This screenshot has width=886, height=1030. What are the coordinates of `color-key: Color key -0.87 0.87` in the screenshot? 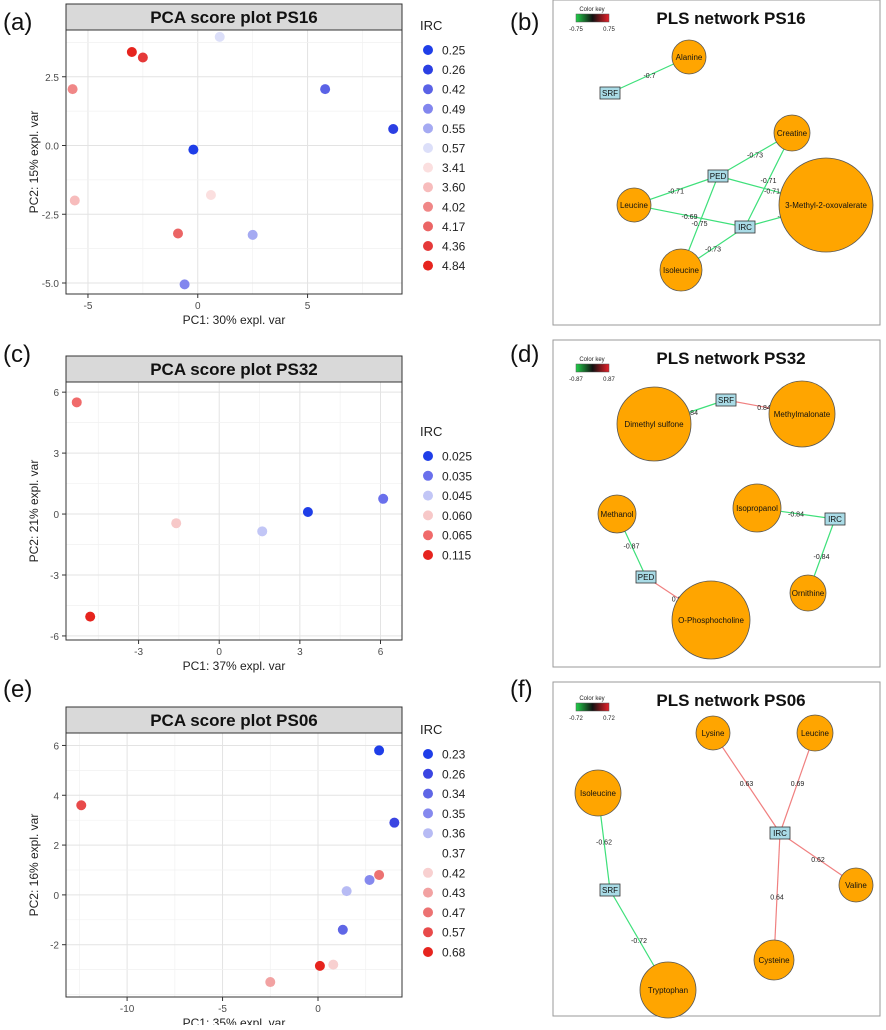 It's located at (592, 370).